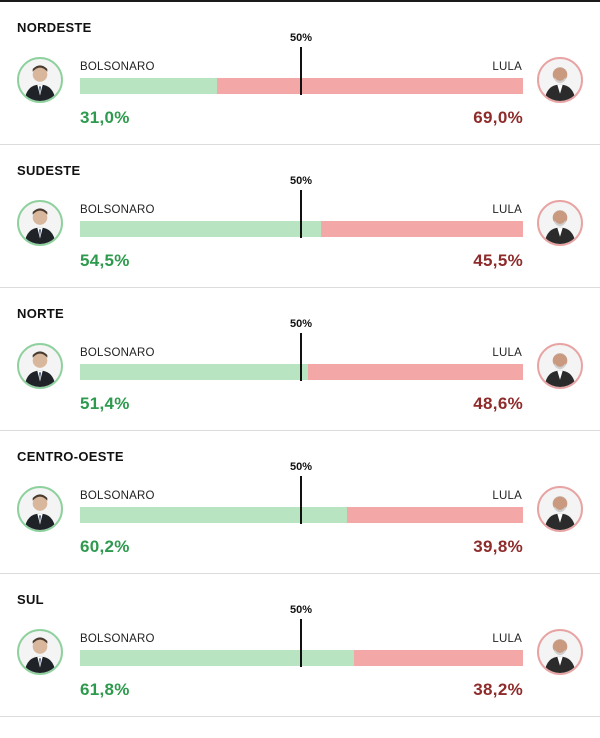  Describe the element at coordinates (498, 403) in the screenshot. I see `lula-percentage: 48,6%` at that location.